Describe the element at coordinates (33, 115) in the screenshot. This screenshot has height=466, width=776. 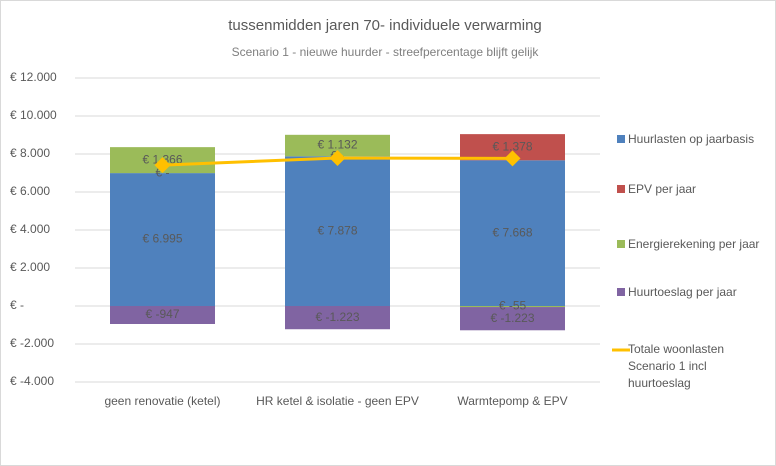
I see `y-tick-label: € 10.000` at that location.